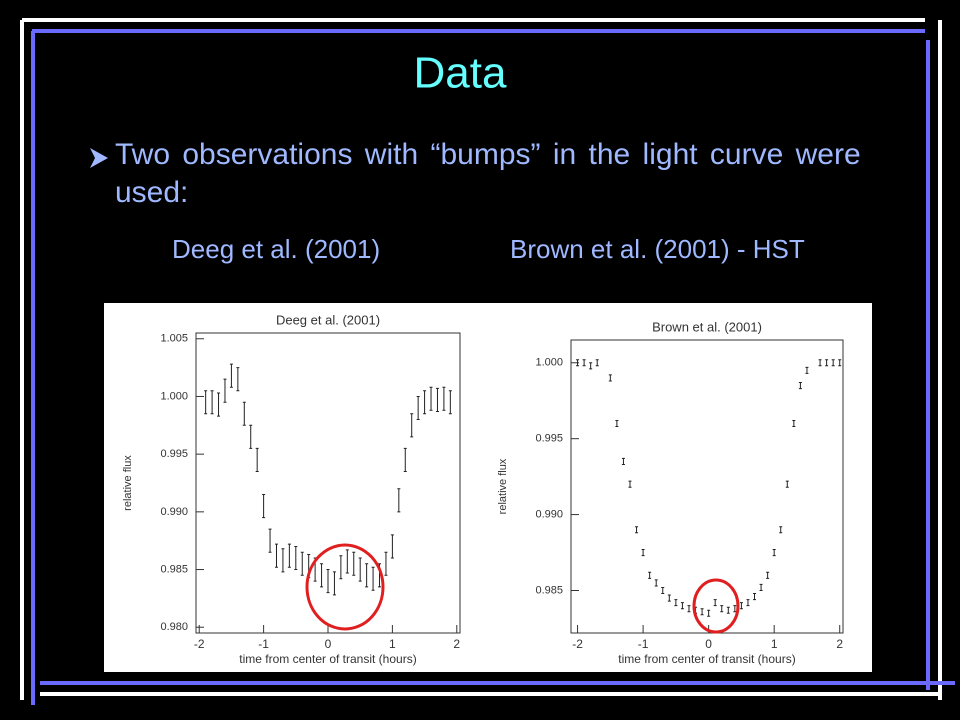 The height and width of the screenshot is (720, 960). I want to click on bullet-arrow, so click(99, 158).